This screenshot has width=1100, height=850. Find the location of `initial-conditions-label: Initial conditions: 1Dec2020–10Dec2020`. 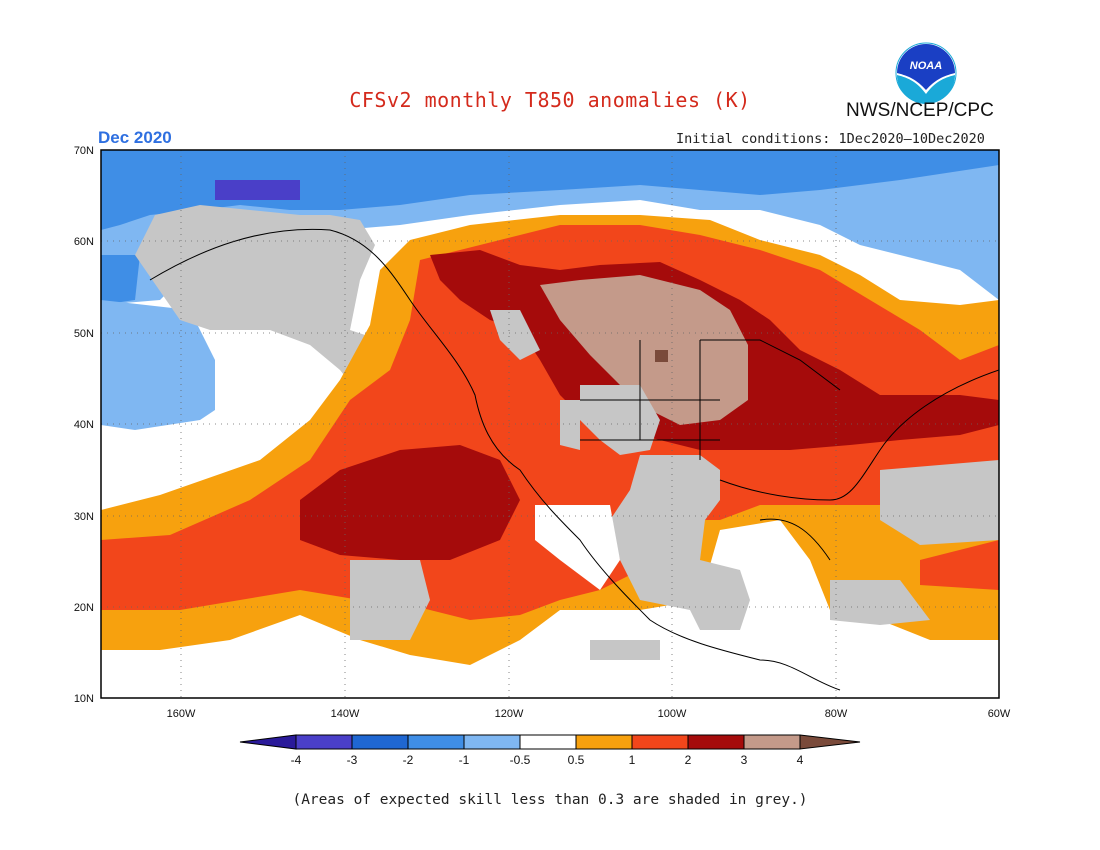

initial-conditions-label: Initial conditions: 1Dec2020–10Dec2020 is located at coordinates (830, 139).